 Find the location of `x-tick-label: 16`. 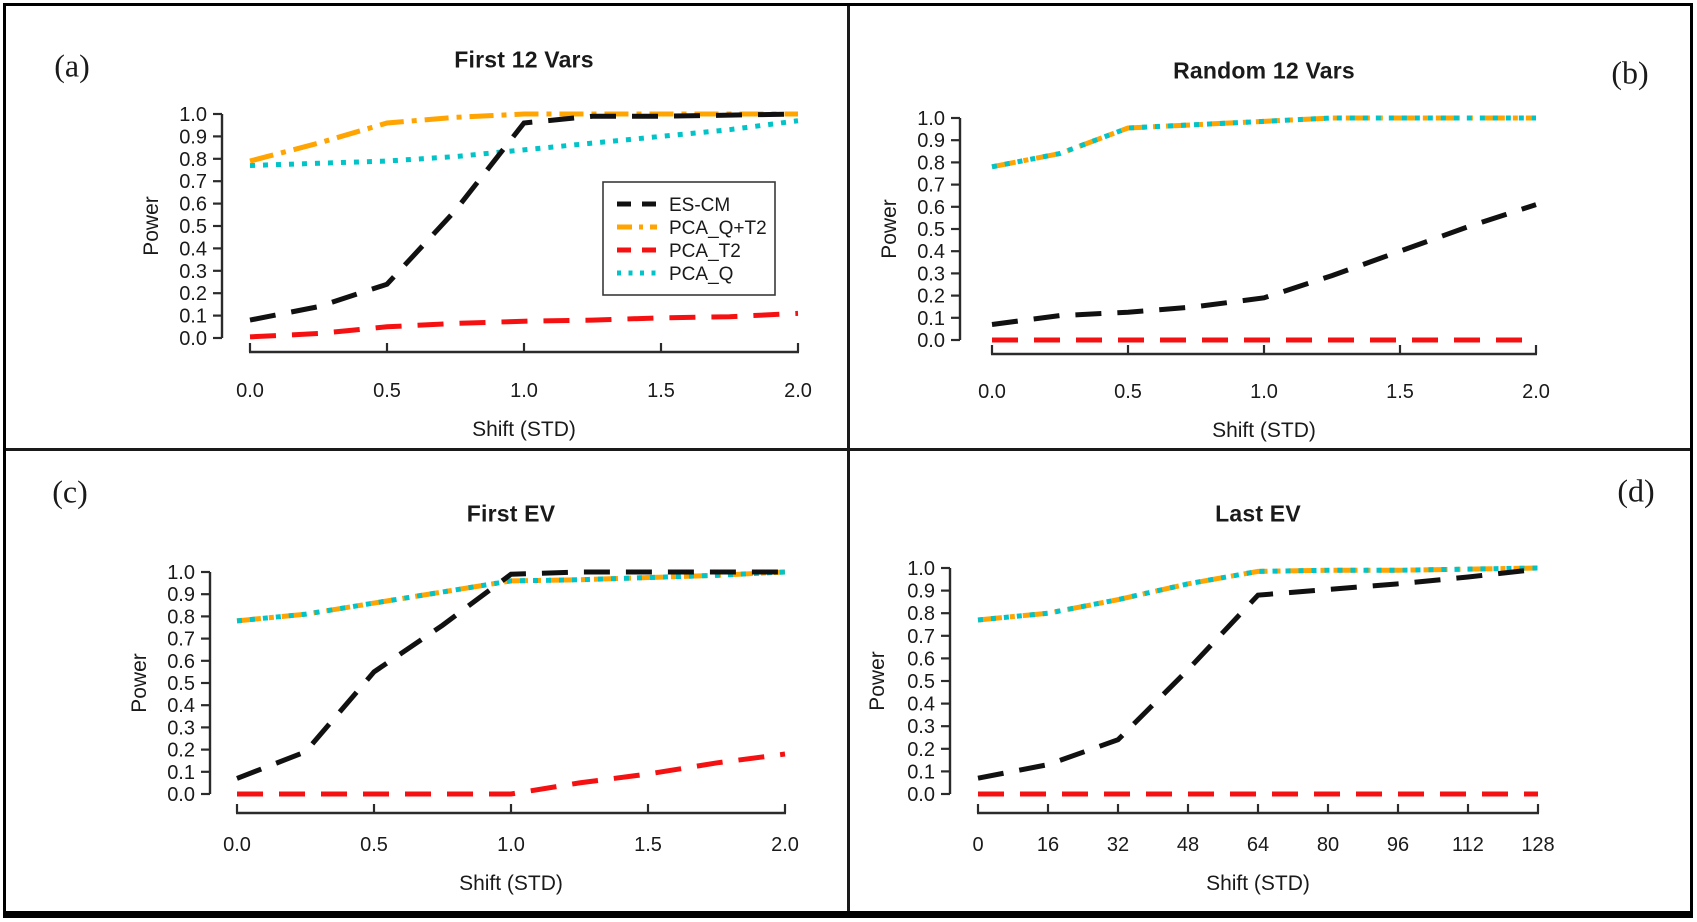

x-tick-label: 16 is located at coordinates (1048, 845).